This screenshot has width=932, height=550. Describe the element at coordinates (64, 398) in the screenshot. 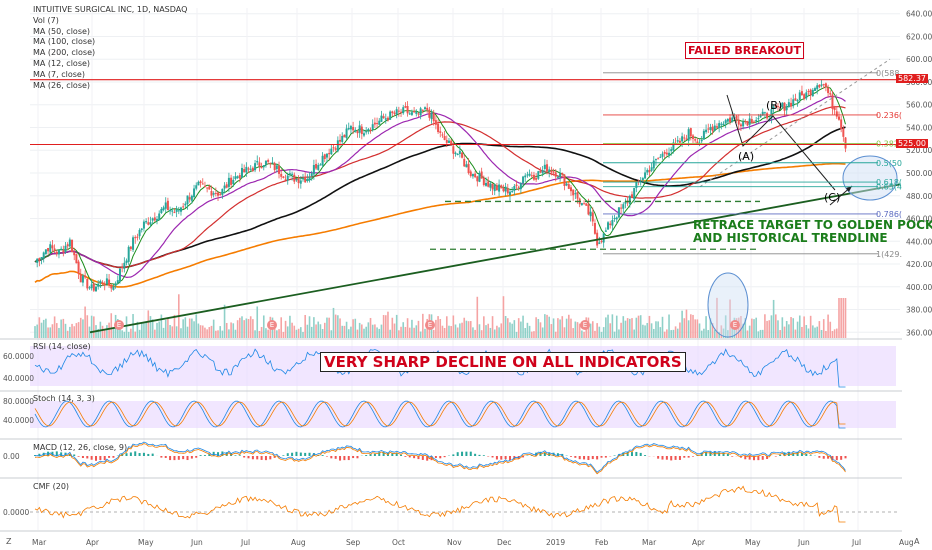

I see `stoch-label: Stoch (14, 3, 3)` at that location.